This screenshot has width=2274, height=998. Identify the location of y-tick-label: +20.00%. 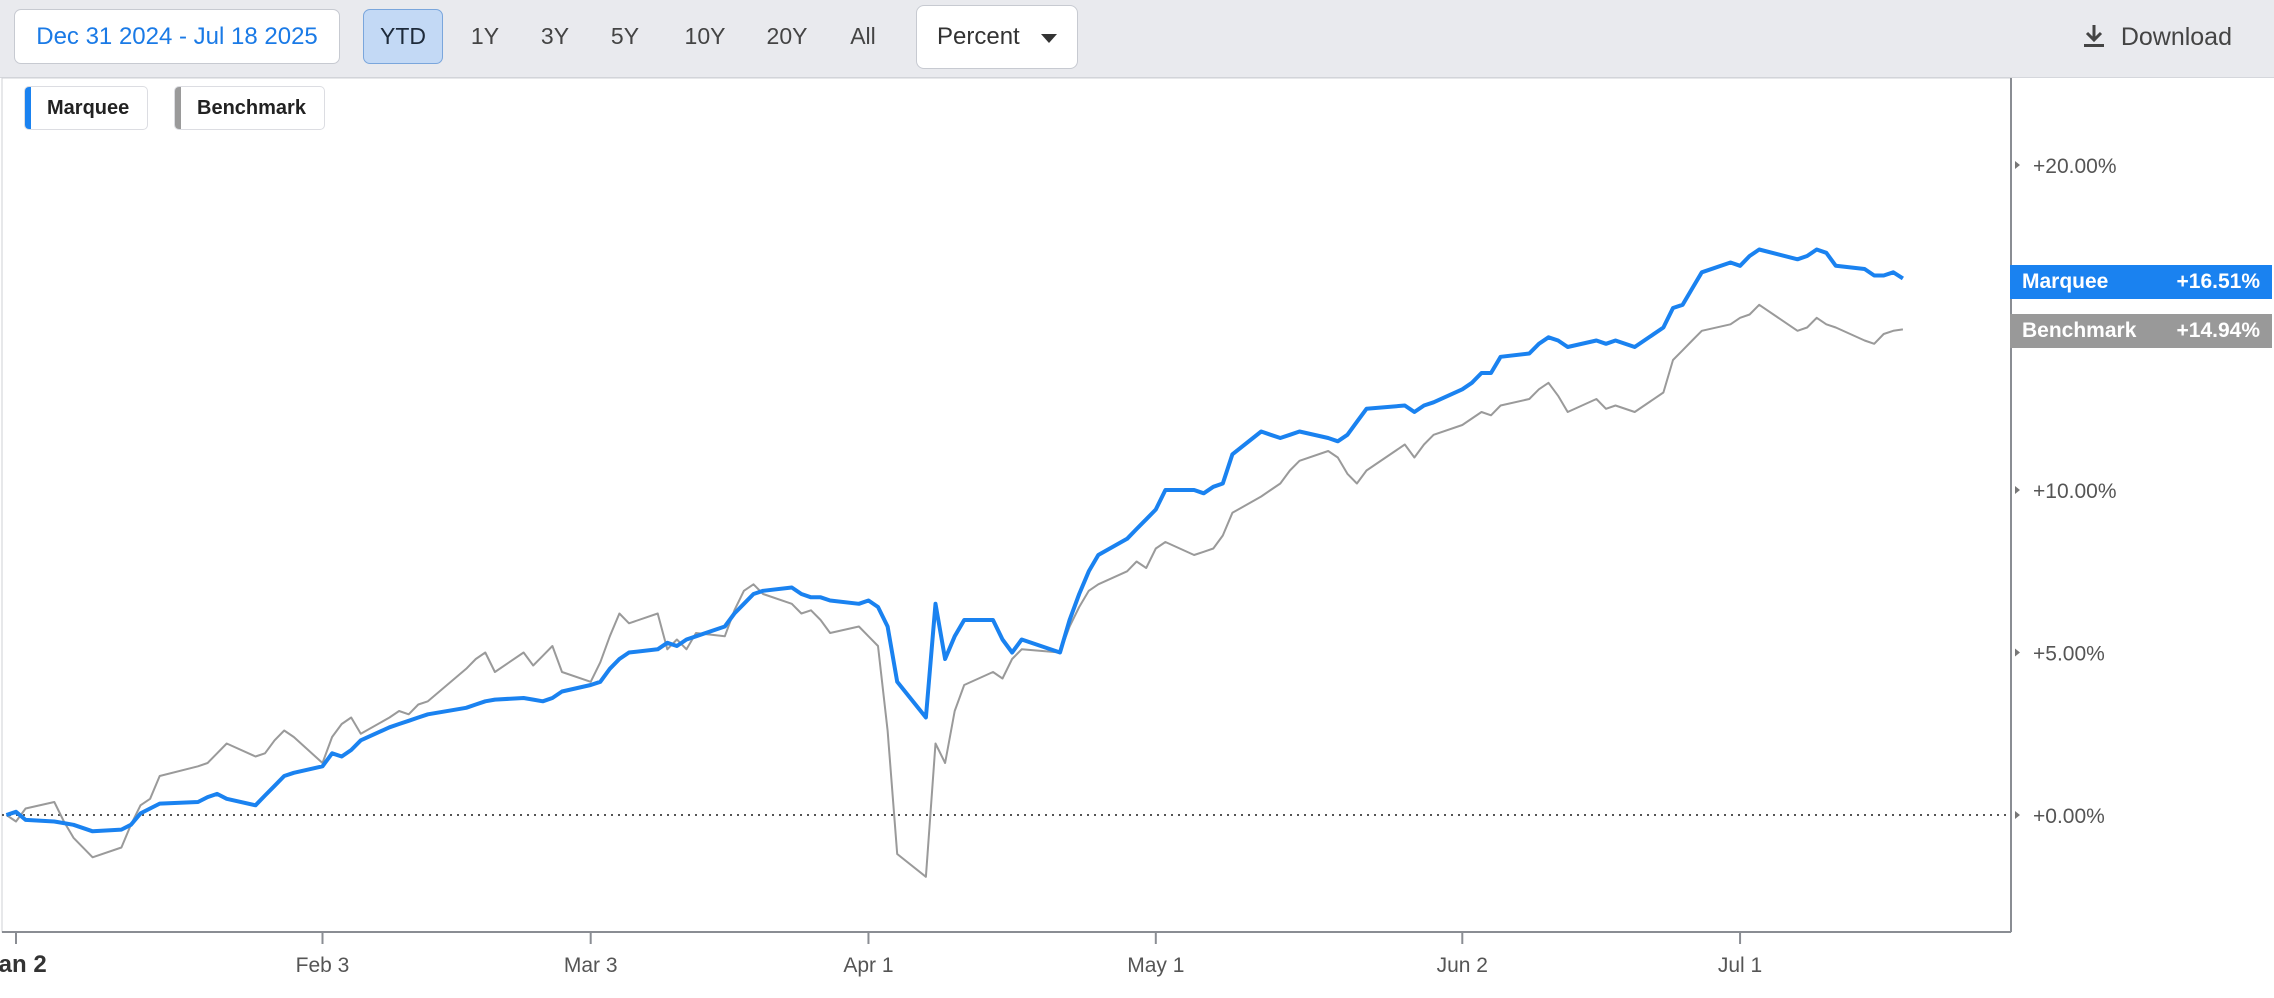
(2075, 166).